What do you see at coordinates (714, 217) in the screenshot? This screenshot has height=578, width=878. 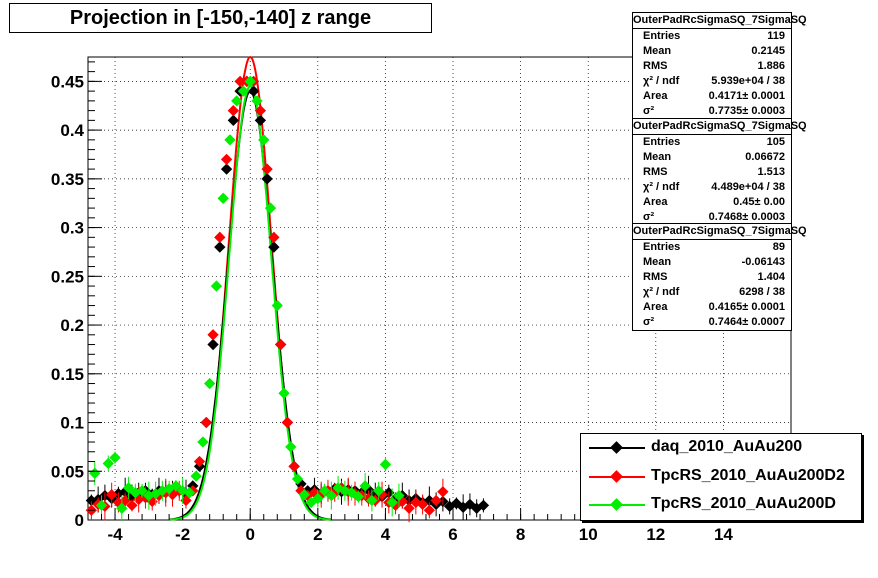 I see `stats-row: σ² 0.7468± 0.0003` at bounding box center [714, 217].